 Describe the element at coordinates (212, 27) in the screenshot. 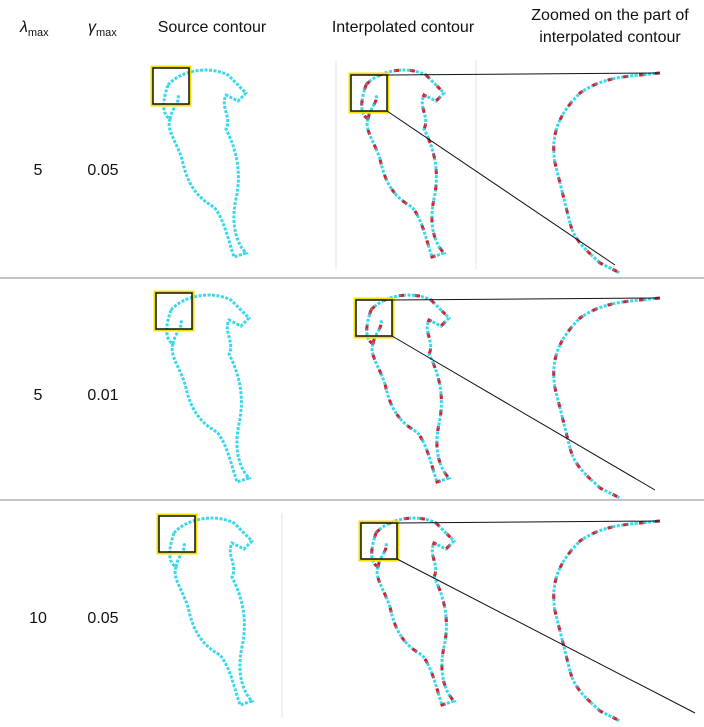

I see `header-source: Source contour` at that location.